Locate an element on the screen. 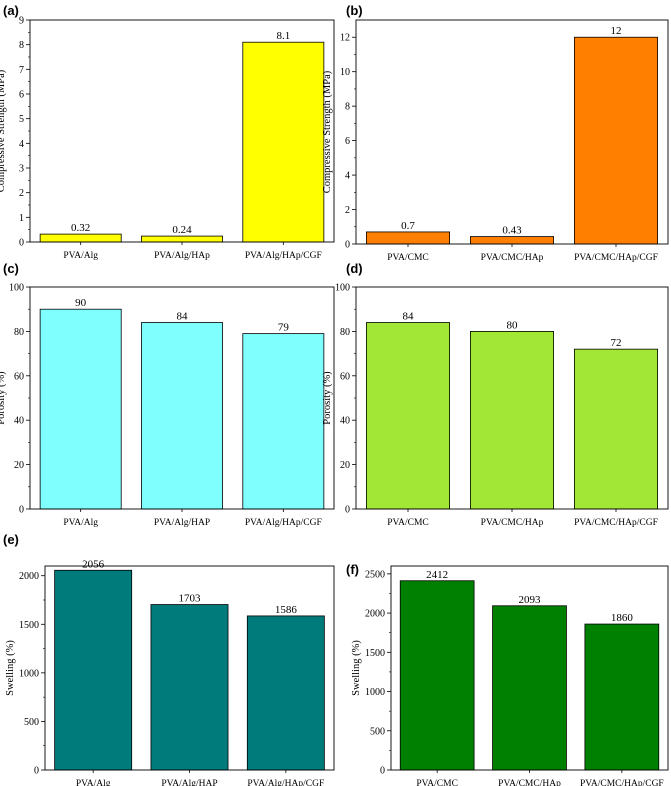 The image size is (671, 786). category-tick-label: PVA/Alg is located at coordinates (80, 256).